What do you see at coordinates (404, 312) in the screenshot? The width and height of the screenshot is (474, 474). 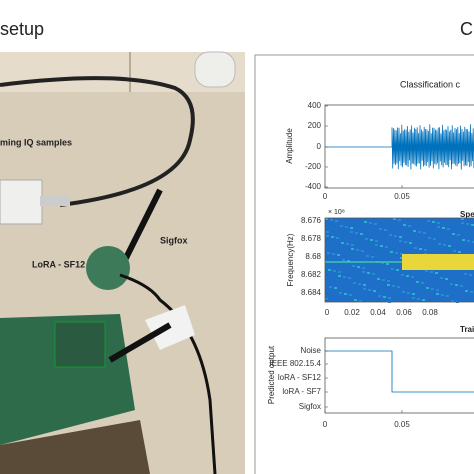 I see `x-tick-label: 0.06` at bounding box center [404, 312].